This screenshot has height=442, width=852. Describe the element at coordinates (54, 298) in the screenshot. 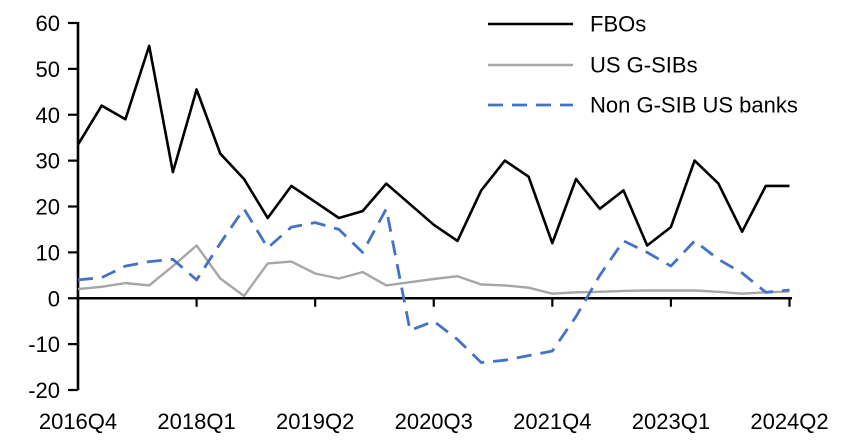

I see `y-tick-label: 0` at that location.